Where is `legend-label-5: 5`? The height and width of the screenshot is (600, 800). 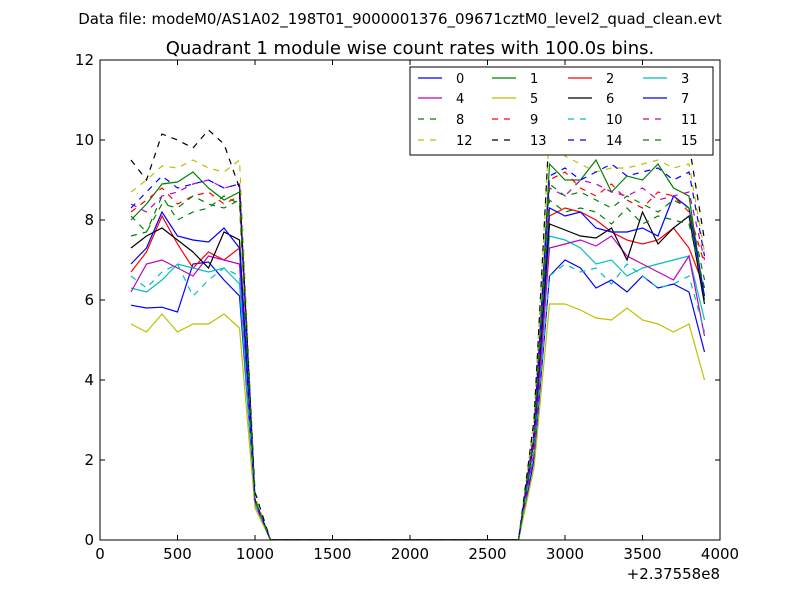
legend-label-5: 5 is located at coordinates (534, 99).